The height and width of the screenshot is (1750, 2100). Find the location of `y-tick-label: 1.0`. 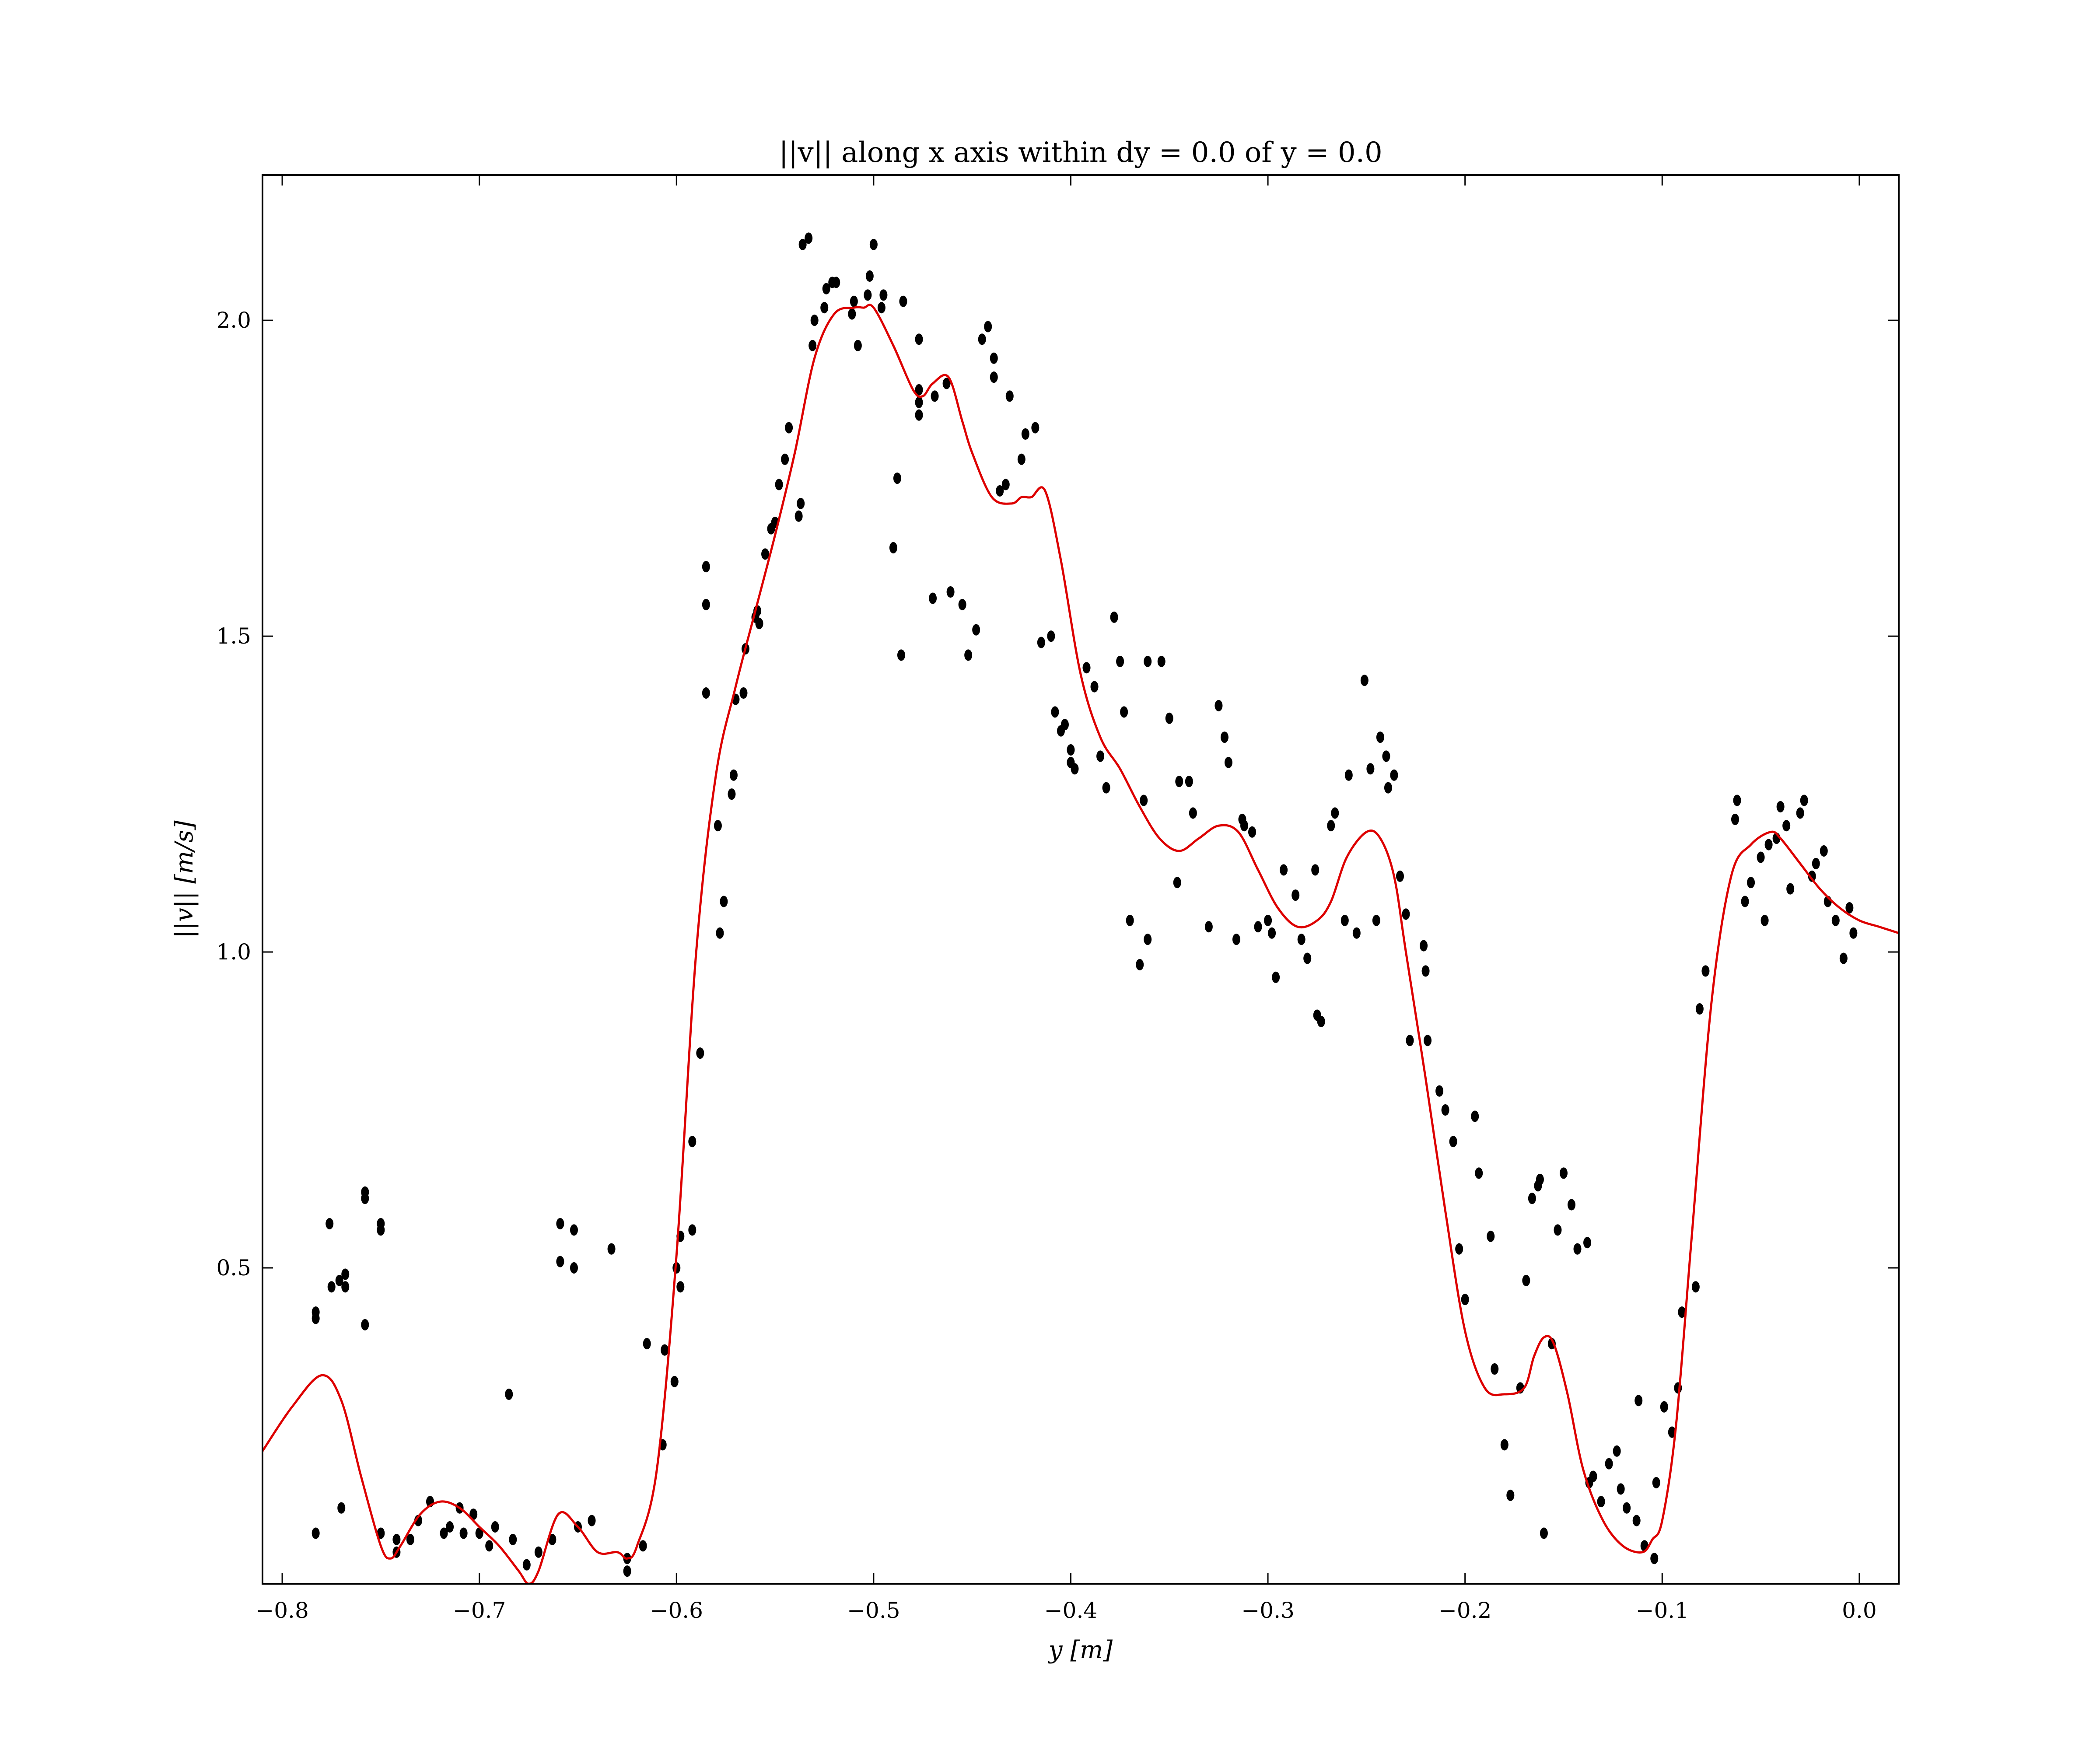

y-tick-label: 1.0 is located at coordinates (233, 952).